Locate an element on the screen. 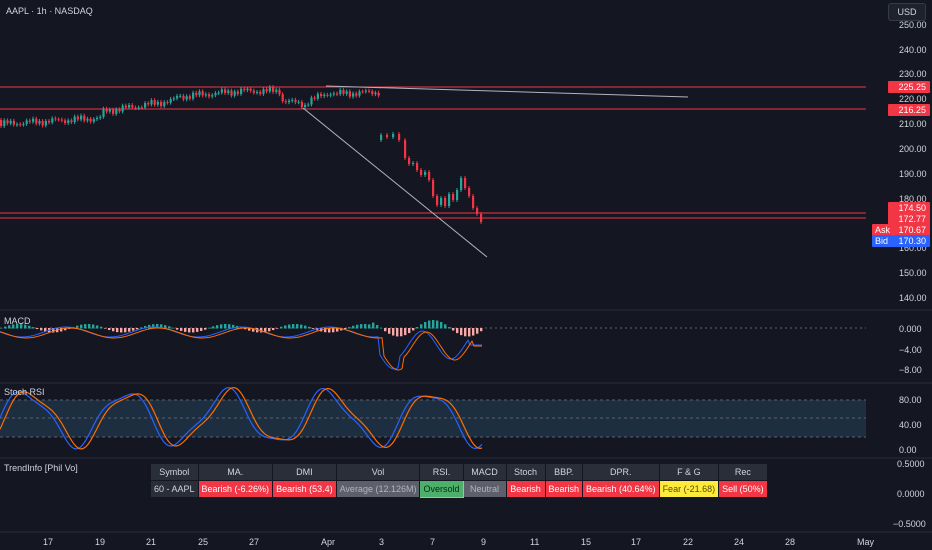 The image size is (932, 550). trend-line-upper is located at coordinates (507, 91).